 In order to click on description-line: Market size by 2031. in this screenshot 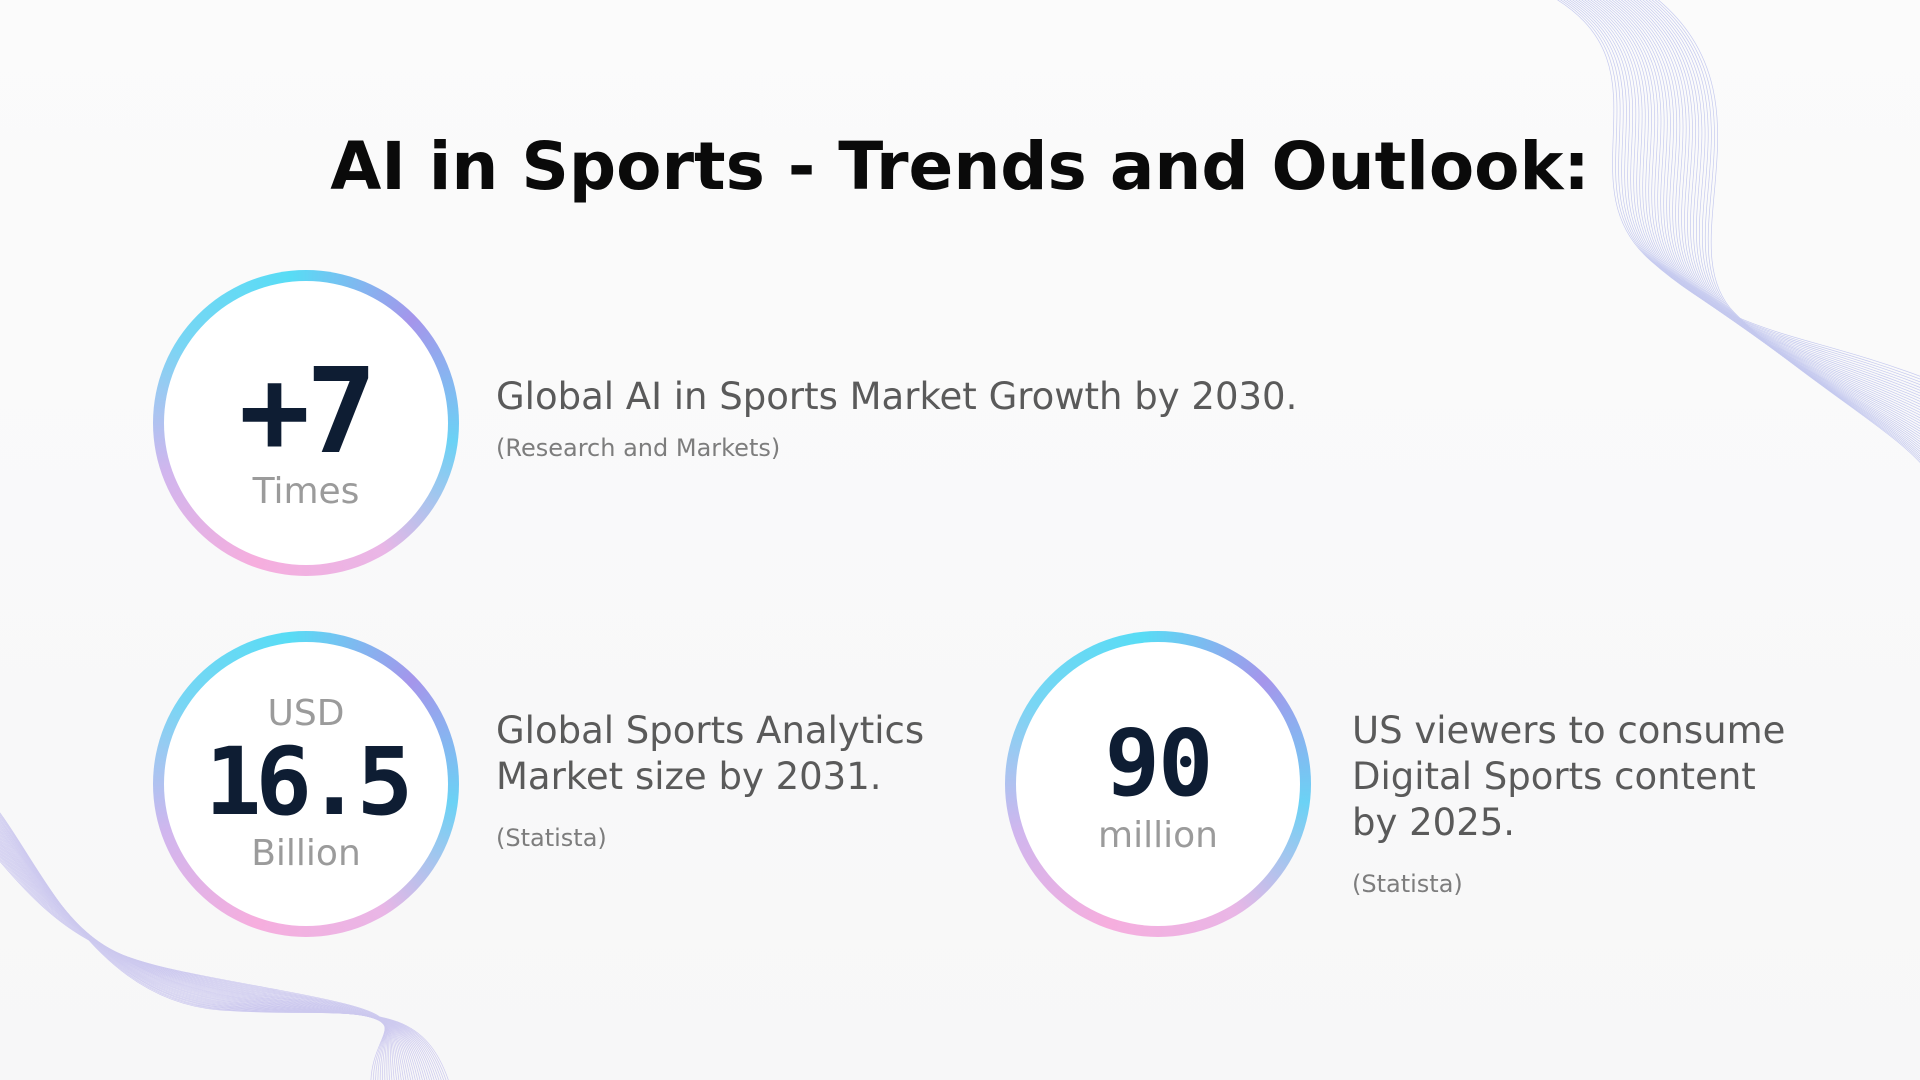, I will do `click(689, 776)`.